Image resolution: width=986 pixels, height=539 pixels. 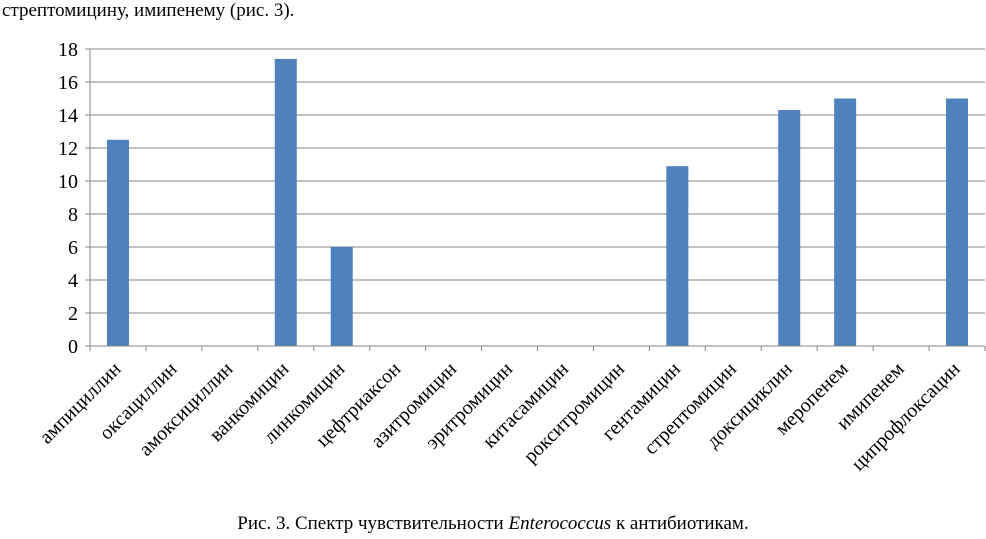 What do you see at coordinates (73, 248) in the screenshot?
I see `y-tick-label: 6` at bounding box center [73, 248].